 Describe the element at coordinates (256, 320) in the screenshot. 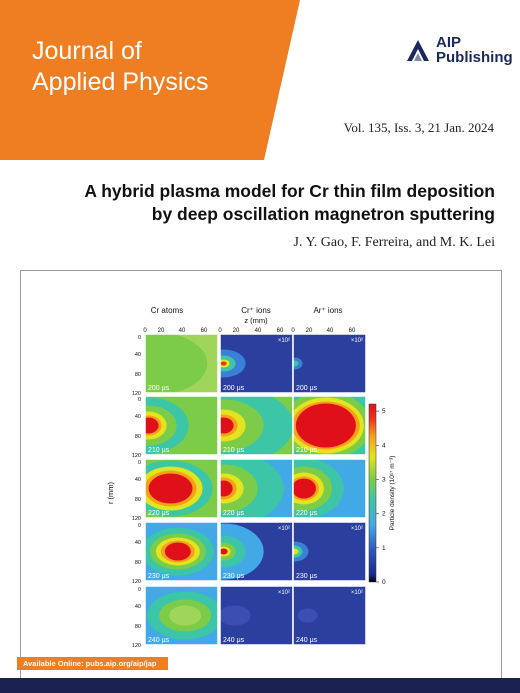

I see `x-axis-label: z (mm)` at that location.